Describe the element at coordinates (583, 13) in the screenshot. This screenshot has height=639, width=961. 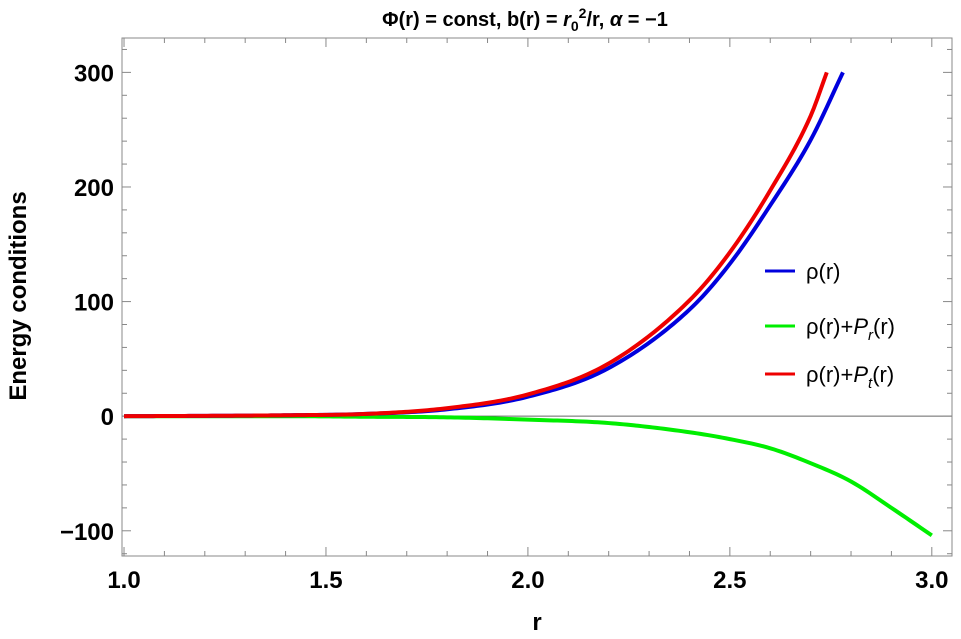
I see `title-sup2: 2` at that location.